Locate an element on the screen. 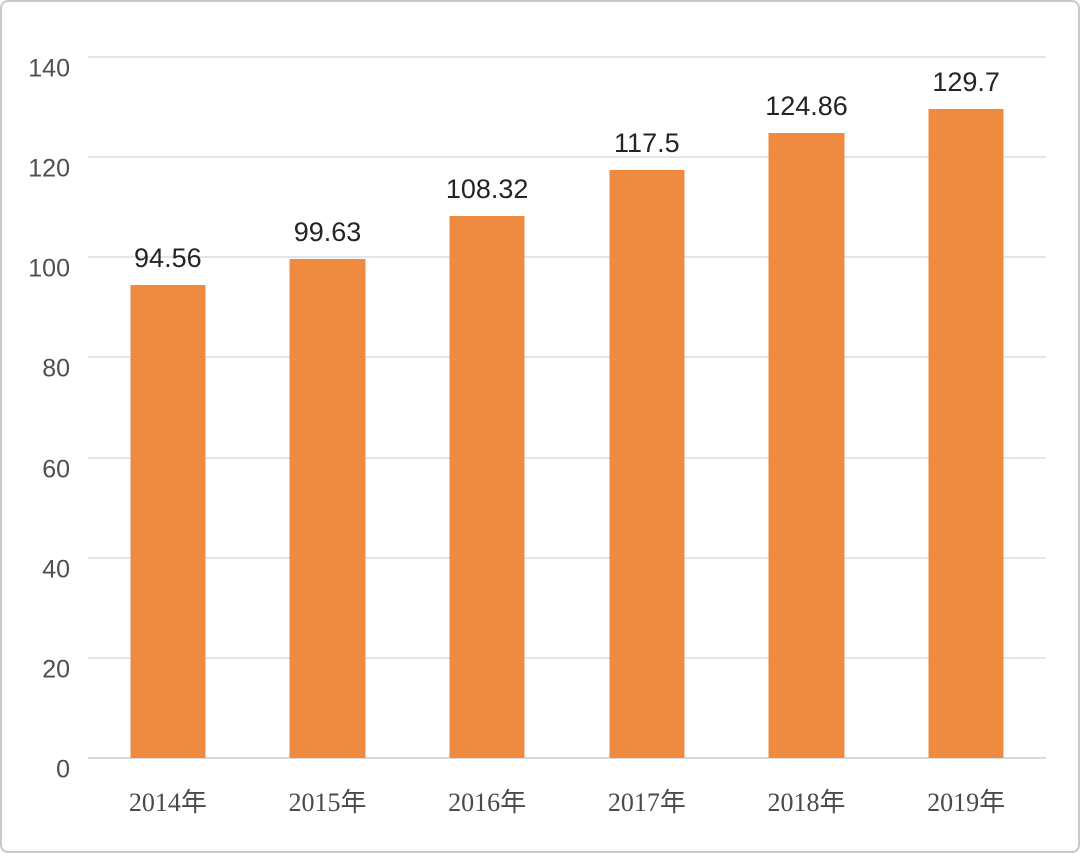 This screenshot has height=853, width=1080. bar-value-label: 129.7 is located at coordinates (966, 81).